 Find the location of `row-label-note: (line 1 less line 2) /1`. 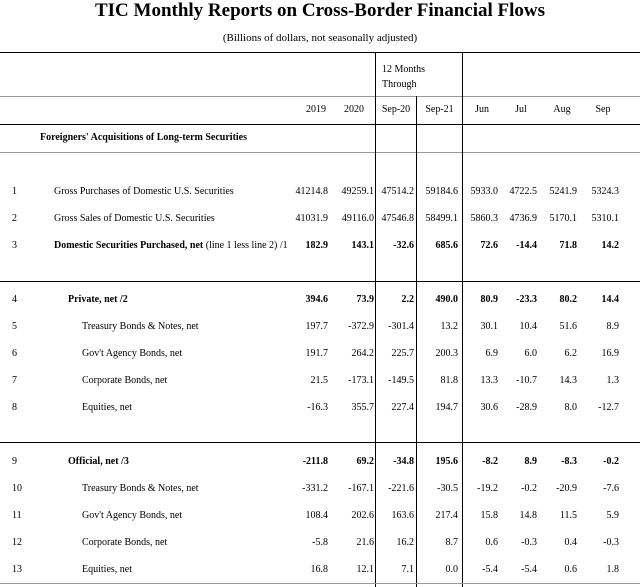

row-label-note: (line 1 less line 2) /1 is located at coordinates (246, 245).